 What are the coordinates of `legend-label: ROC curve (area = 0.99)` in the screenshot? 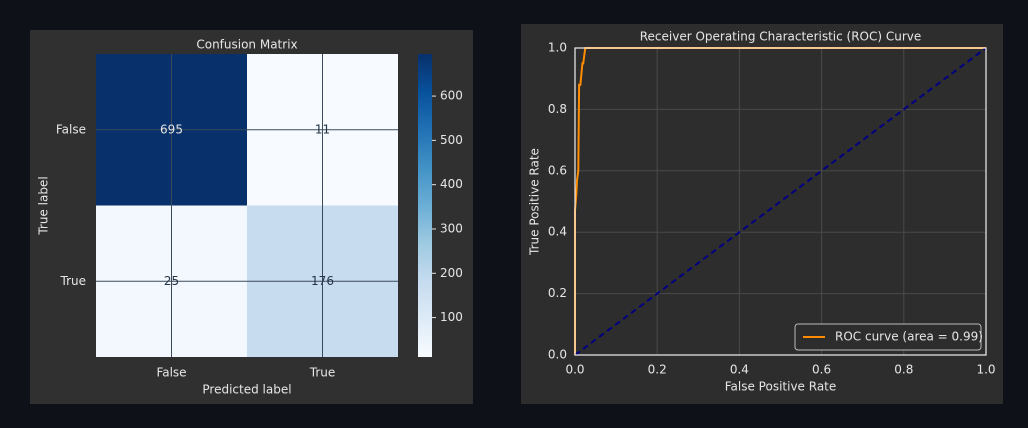 It's located at (909, 337).